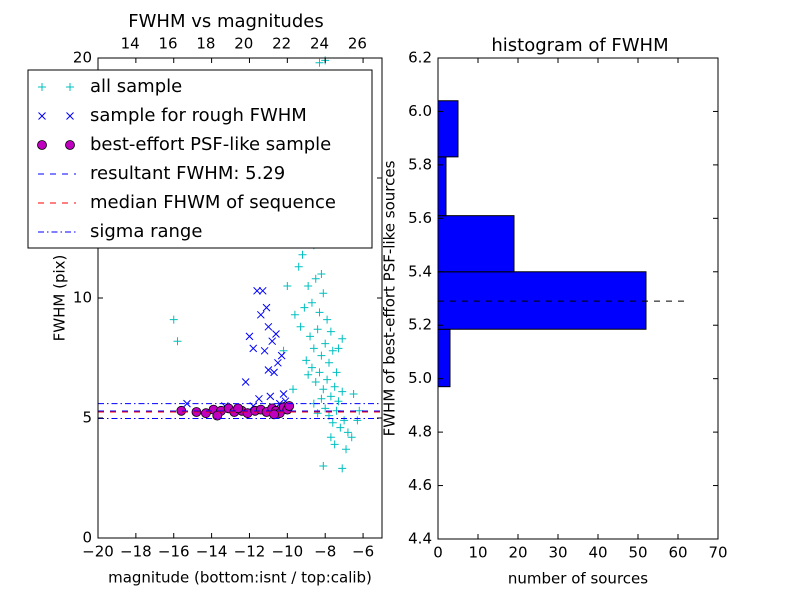  I want to click on y-tick-label: 20, so click(82, 58).